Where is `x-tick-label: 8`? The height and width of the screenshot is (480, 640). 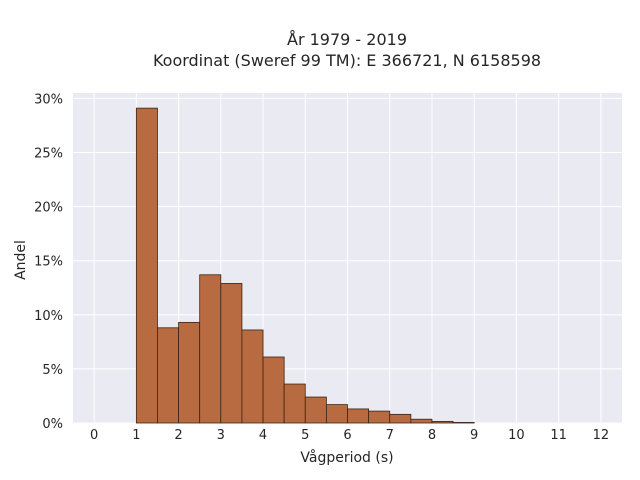 x-tick-label: 8 is located at coordinates (432, 435).